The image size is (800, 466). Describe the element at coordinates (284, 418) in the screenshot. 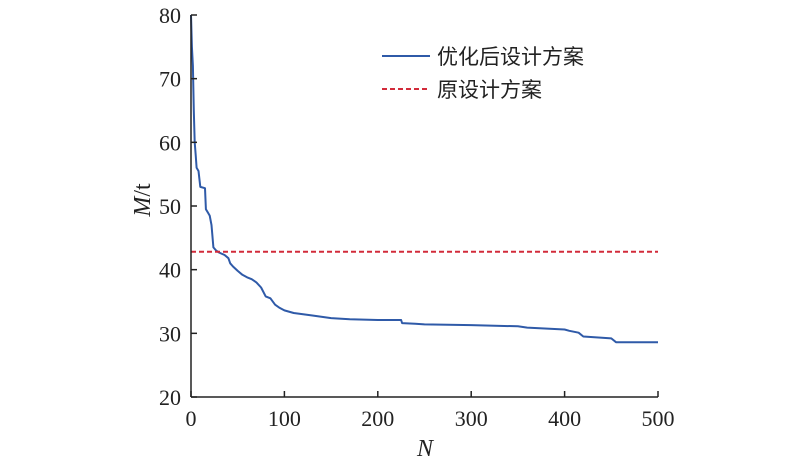

I see `x-tick-label: 100` at that location.